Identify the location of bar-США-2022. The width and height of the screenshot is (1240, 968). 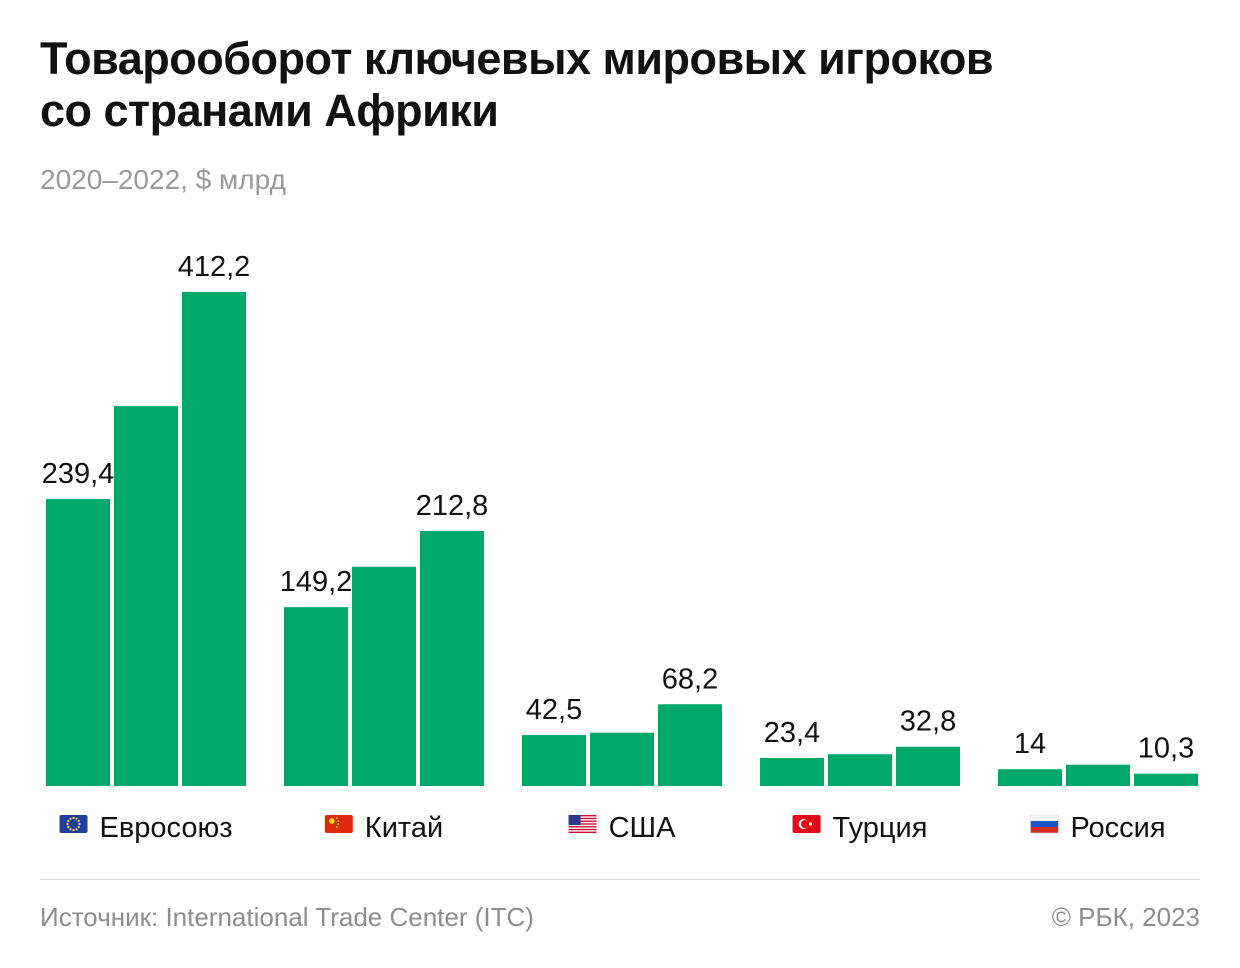
(690, 745).